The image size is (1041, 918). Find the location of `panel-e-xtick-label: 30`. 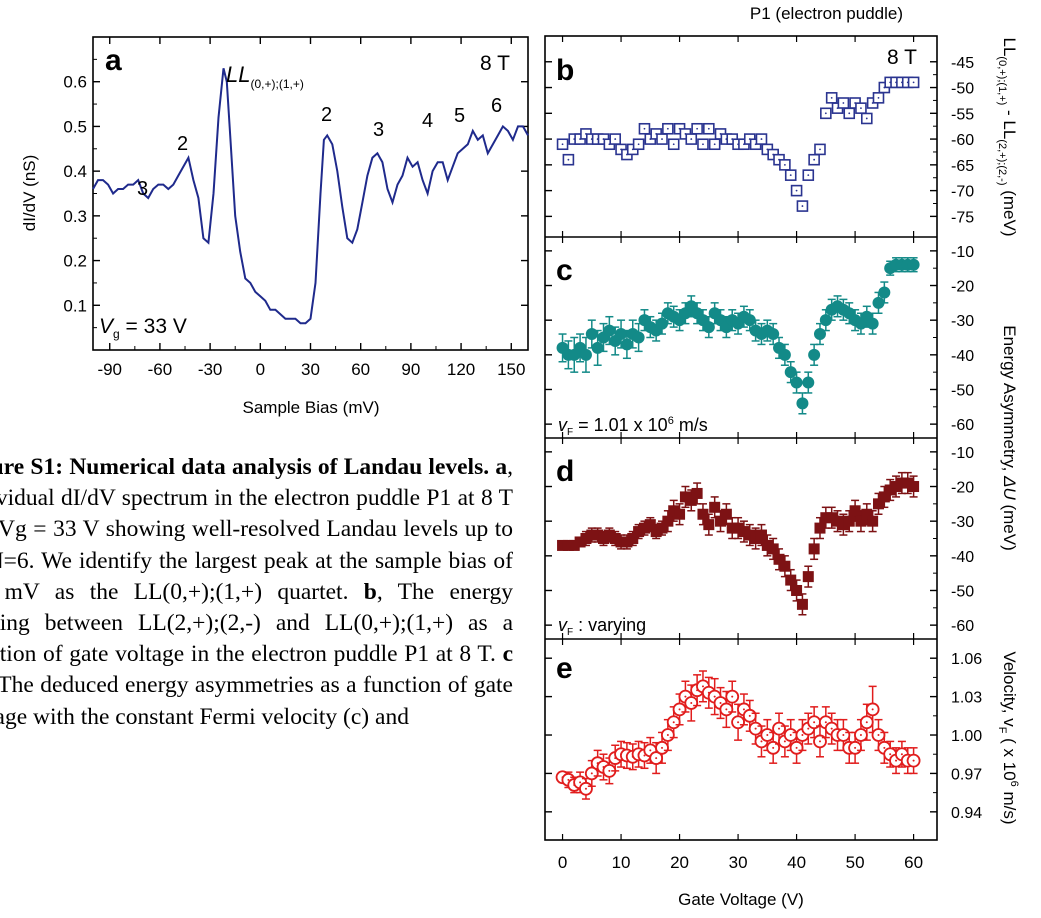

panel-e-xtick-label: 30 is located at coordinates (738, 862).